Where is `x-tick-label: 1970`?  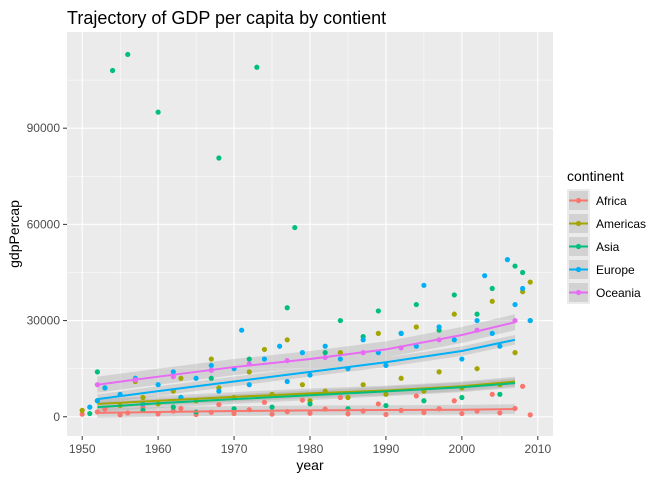 x-tick-label: 1970 is located at coordinates (234, 449).